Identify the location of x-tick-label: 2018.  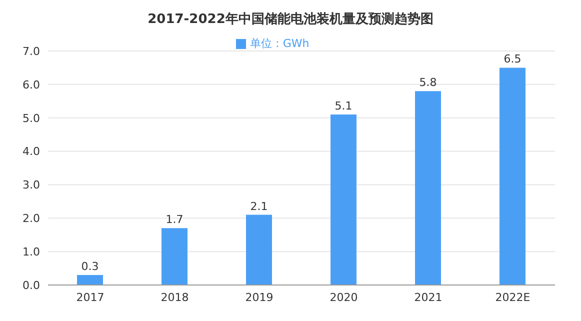
(174, 297).